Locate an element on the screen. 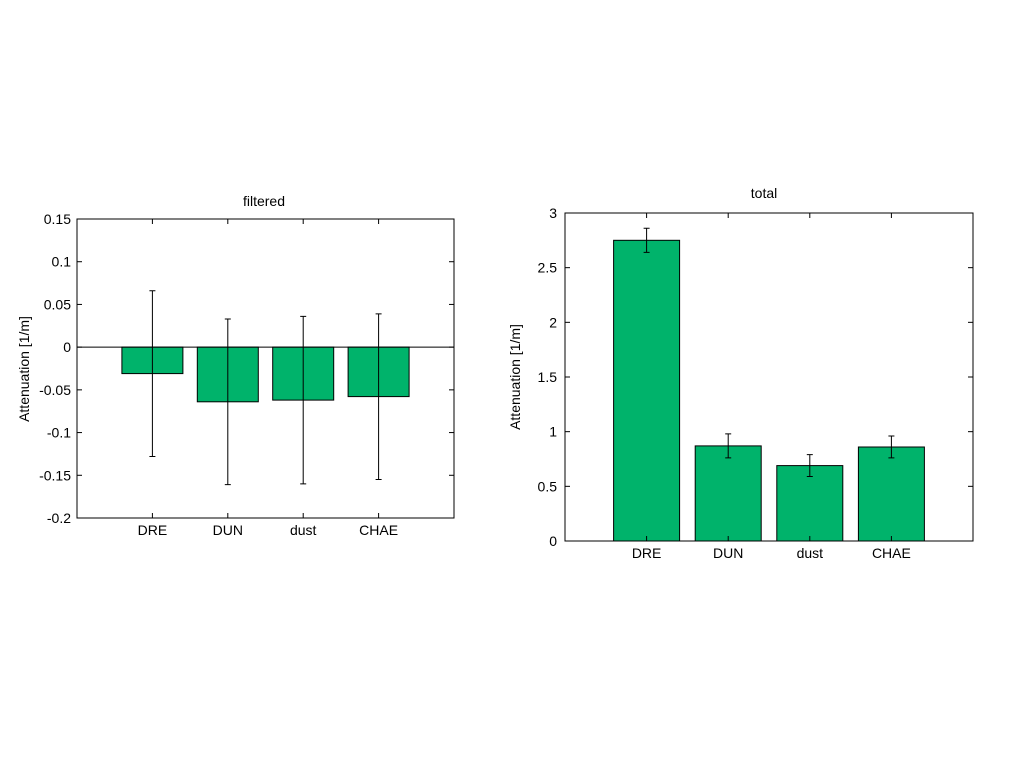 Image resolution: width=1024 pixels, height=768 pixels. bar-dun is located at coordinates (728, 493).